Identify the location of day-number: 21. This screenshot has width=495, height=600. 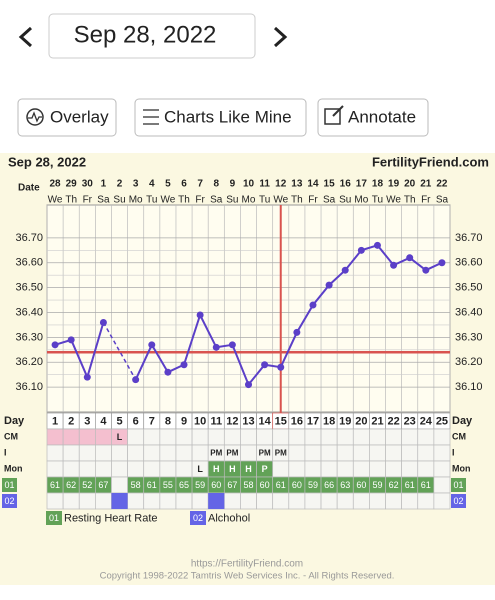
(377, 421).